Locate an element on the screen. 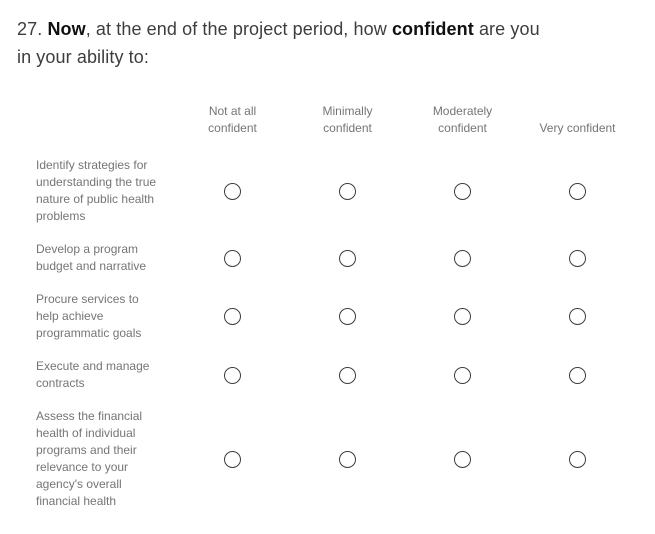  question-title-segment: confident is located at coordinates (432, 29).